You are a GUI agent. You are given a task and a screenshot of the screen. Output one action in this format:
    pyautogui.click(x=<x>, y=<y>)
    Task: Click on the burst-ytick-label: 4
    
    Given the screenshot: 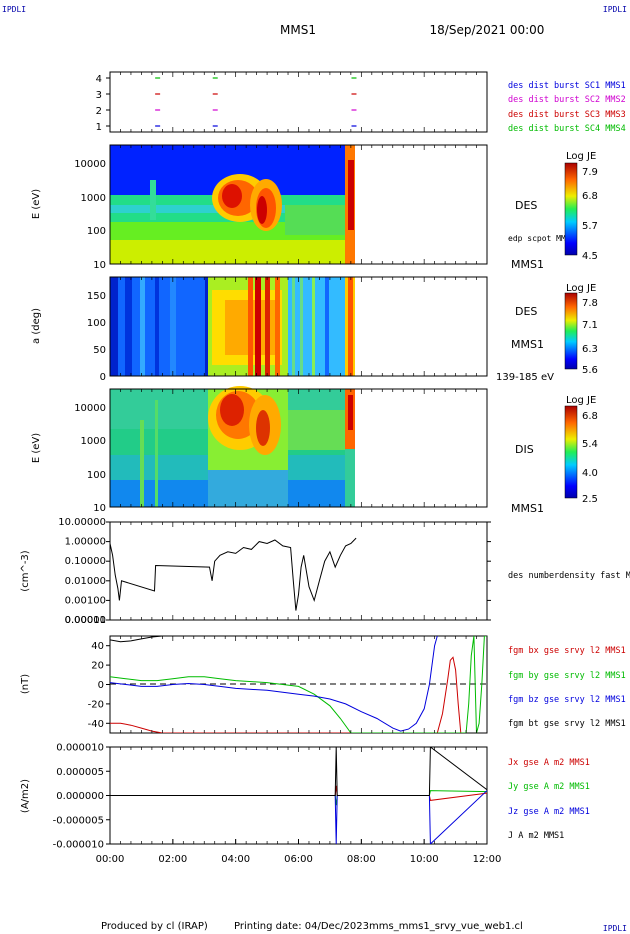 What is the action you would take?
    pyautogui.click(x=99, y=79)
    